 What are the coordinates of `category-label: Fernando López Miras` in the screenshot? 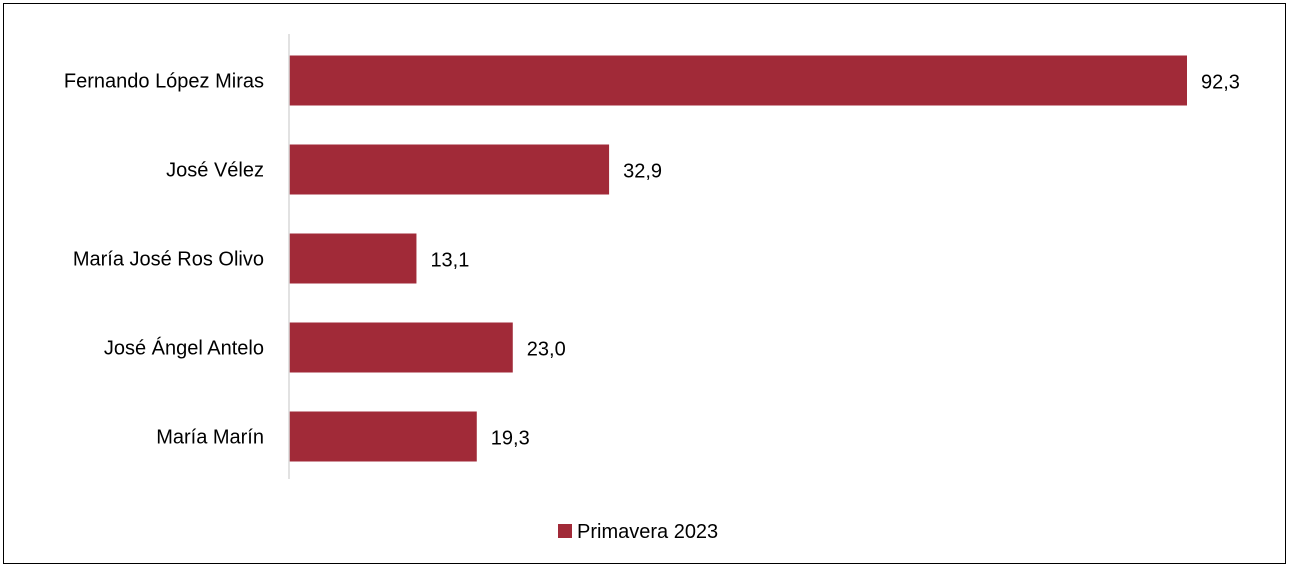 It's located at (164, 82).